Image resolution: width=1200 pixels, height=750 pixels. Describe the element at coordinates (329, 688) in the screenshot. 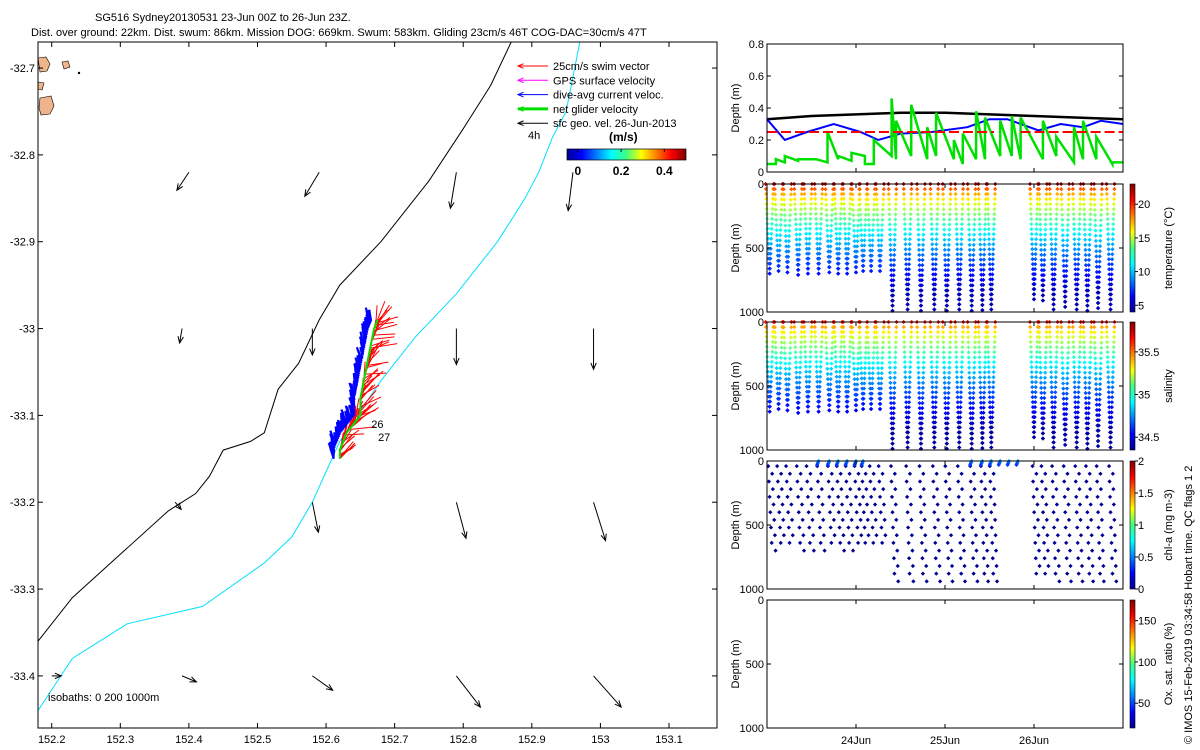

I see `surface-velocity-arrowhead` at that location.